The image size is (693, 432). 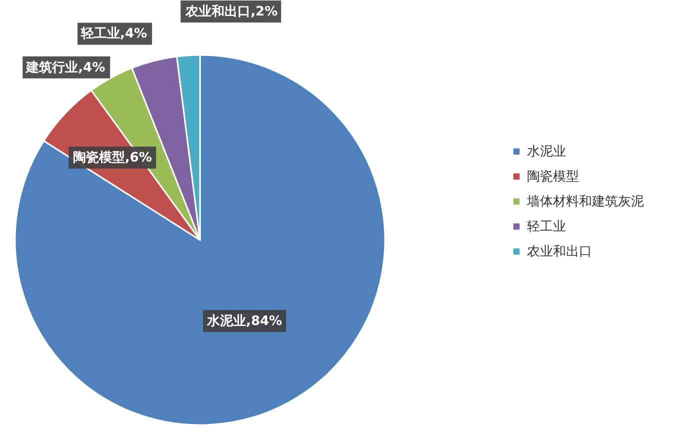 I want to click on data-label: 陶瓷模型,6%, so click(x=112, y=158).